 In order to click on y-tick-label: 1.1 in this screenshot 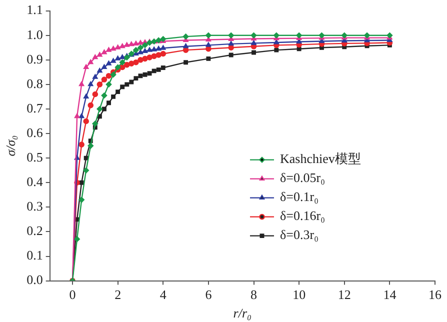, I will do `click(34, 10)`.